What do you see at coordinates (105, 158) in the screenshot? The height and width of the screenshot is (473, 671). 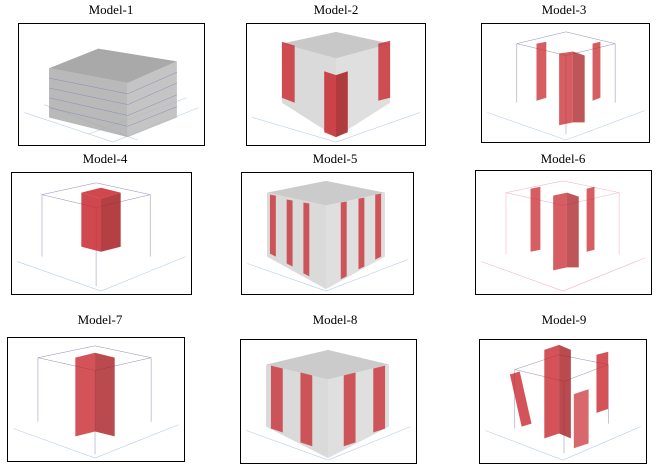 I see `panel-4-caption: Model-4` at bounding box center [105, 158].